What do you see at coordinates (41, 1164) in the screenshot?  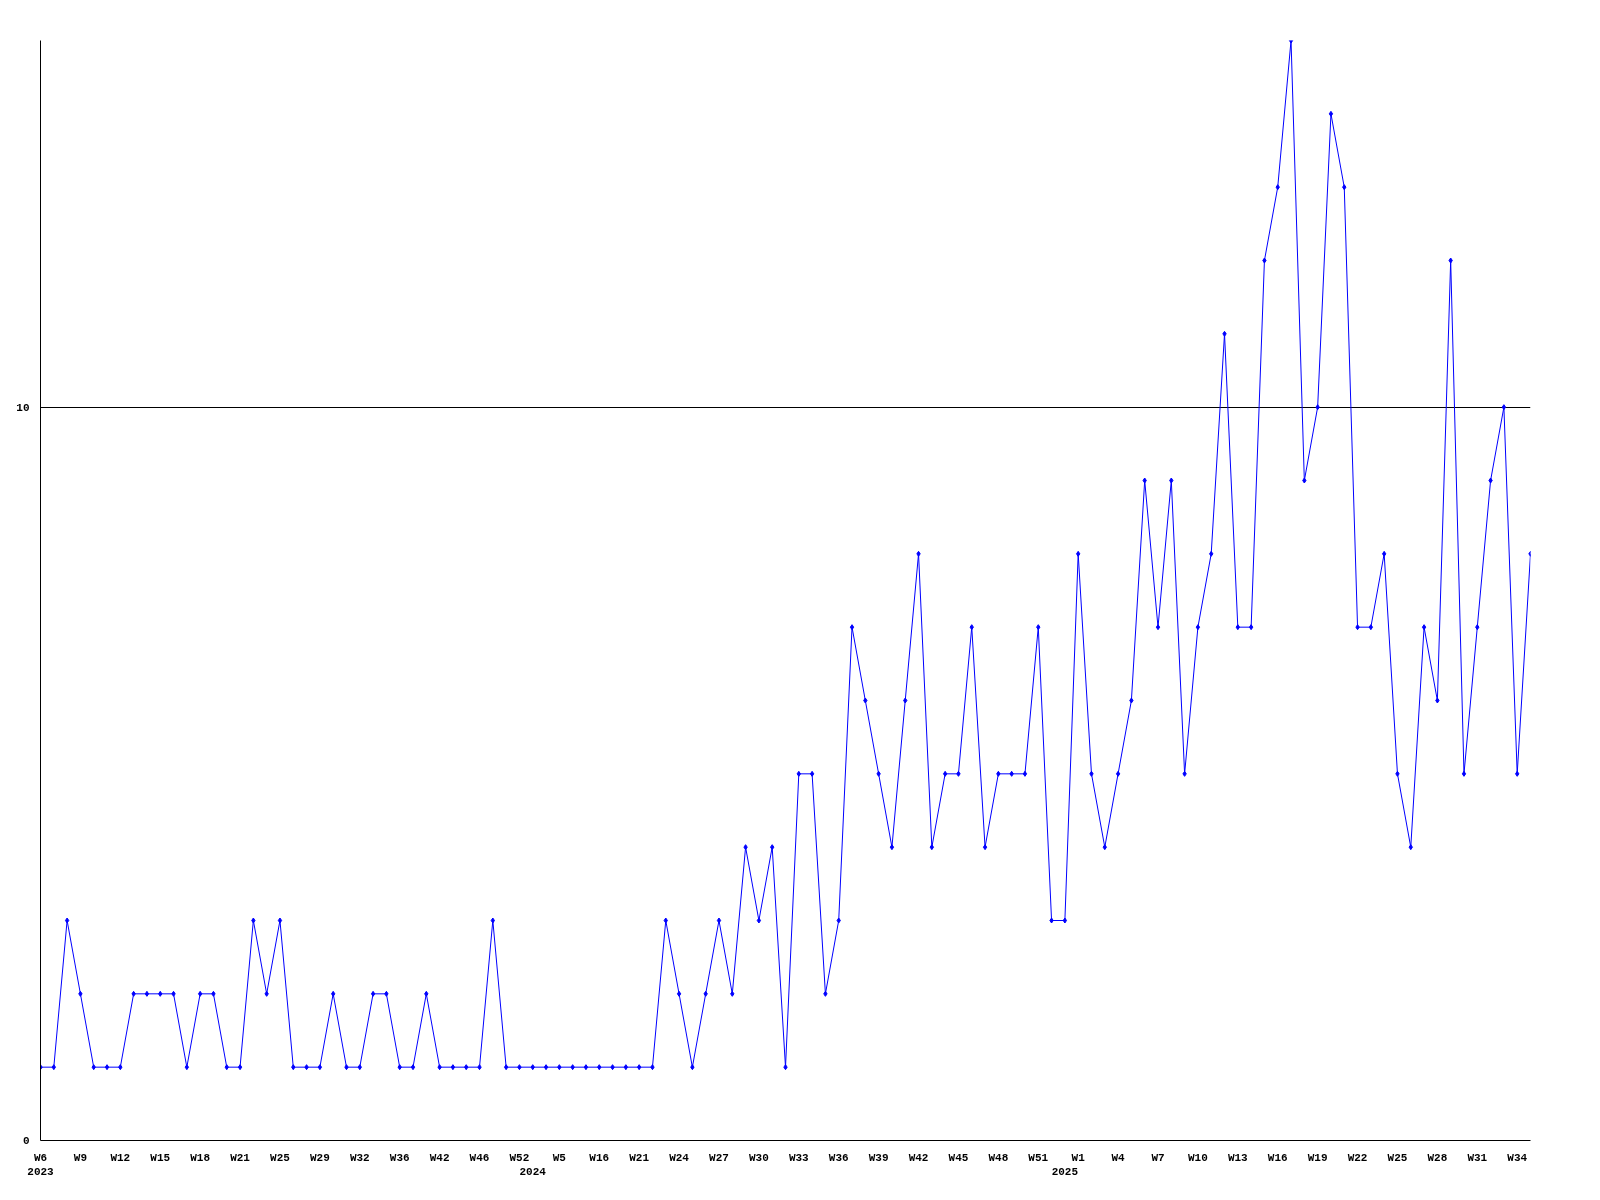 I see `x-tick-label: W6 2023` at bounding box center [41, 1164].